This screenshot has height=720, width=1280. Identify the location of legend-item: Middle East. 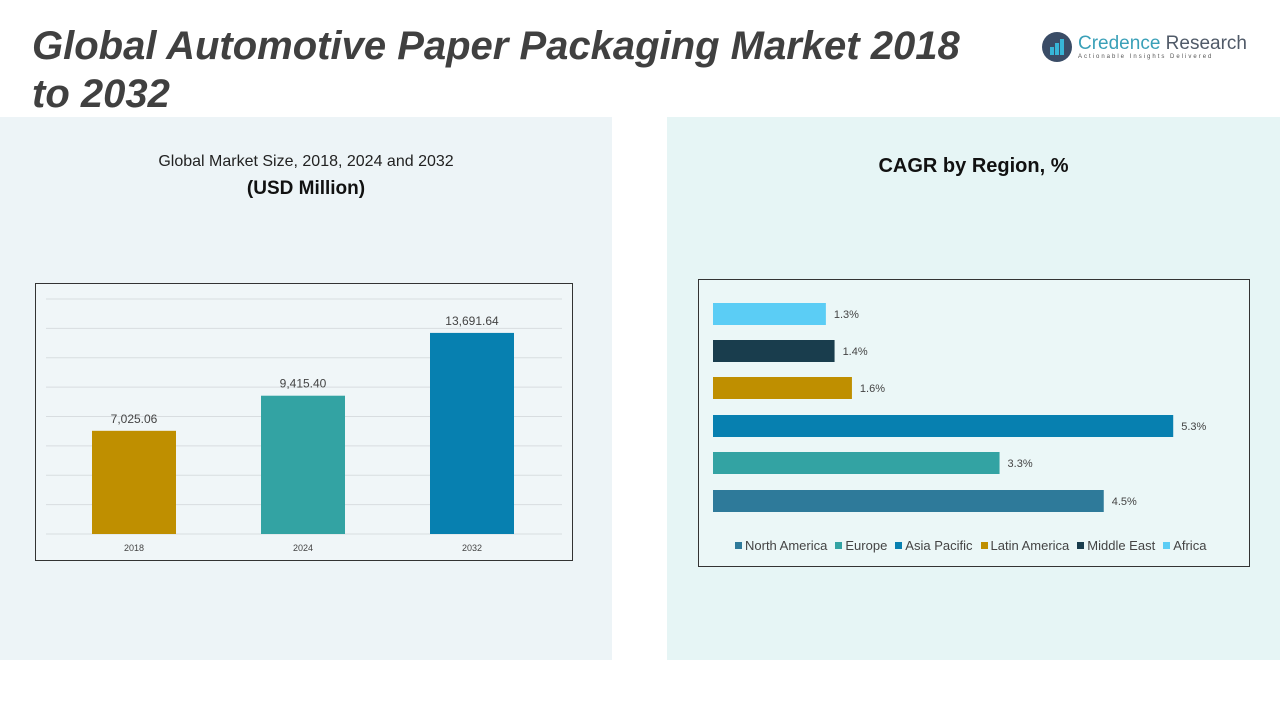
(1116, 545).